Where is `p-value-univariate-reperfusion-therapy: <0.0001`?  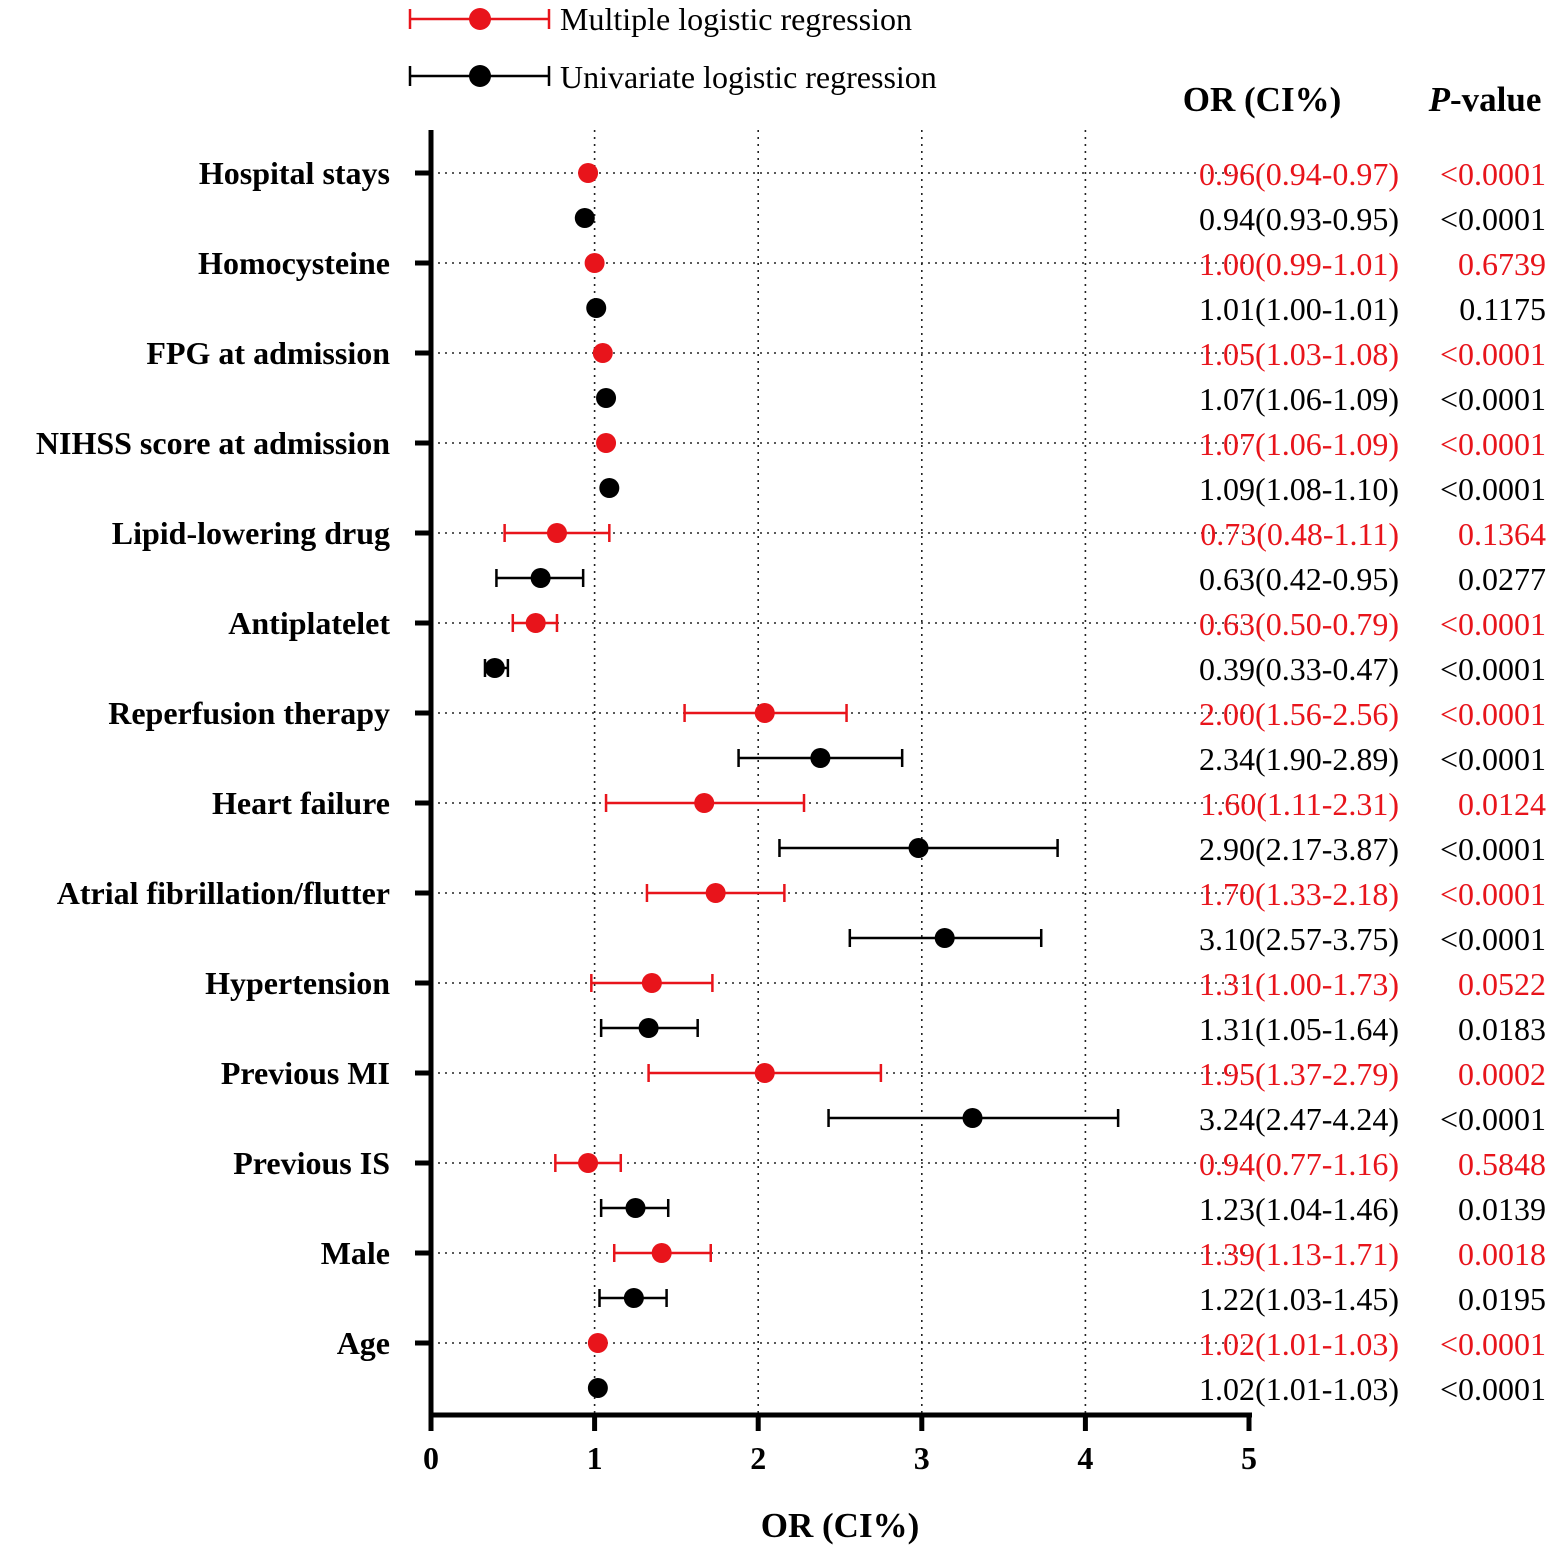
p-value-univariate-reperfusion-therapy: <0.0001 is located at coordinates (1493, 759).